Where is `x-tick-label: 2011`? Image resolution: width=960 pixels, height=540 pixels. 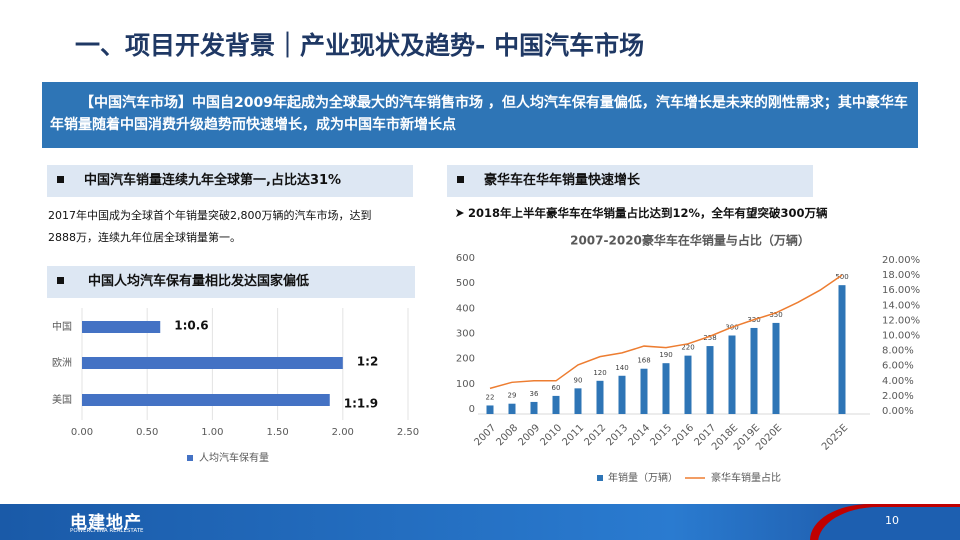 x-tick-label: 2011 is located at coordinates (573, 435).